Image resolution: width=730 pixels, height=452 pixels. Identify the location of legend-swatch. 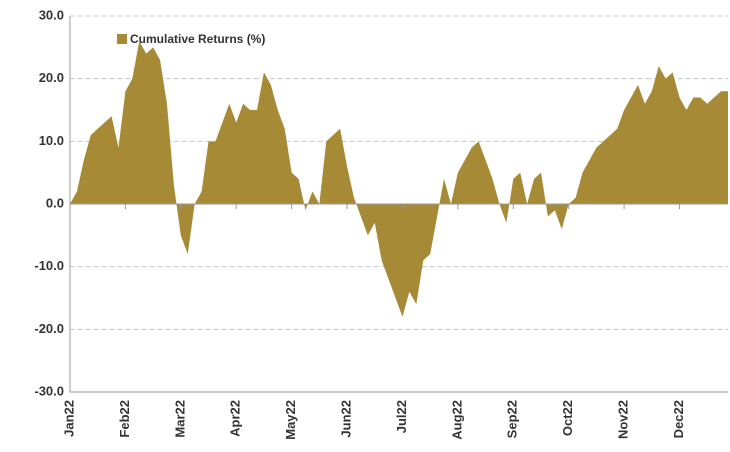
(122, 39).